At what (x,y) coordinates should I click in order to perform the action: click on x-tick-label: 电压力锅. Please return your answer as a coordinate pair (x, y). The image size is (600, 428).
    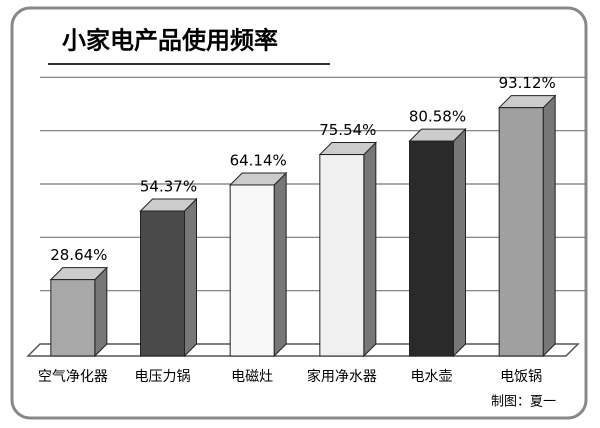
    Looking at the image, I should click on (163, 377).